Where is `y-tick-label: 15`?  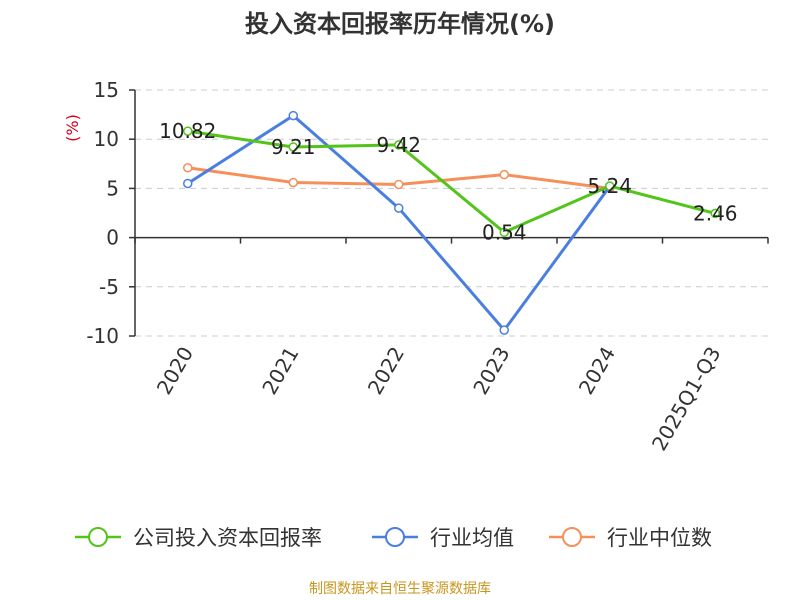 y-tick-label: 15 is located at coordinates (106, 90).